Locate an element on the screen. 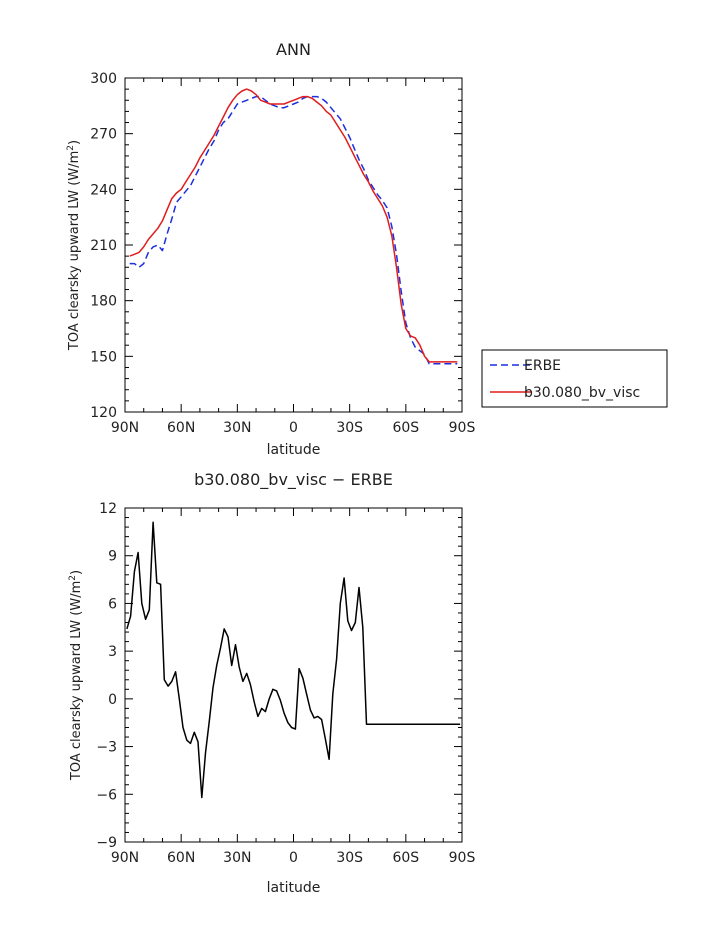 The width and height of the screenshot is (723, 935). y-tick-label: 0 is located at coordinates (112, 700).